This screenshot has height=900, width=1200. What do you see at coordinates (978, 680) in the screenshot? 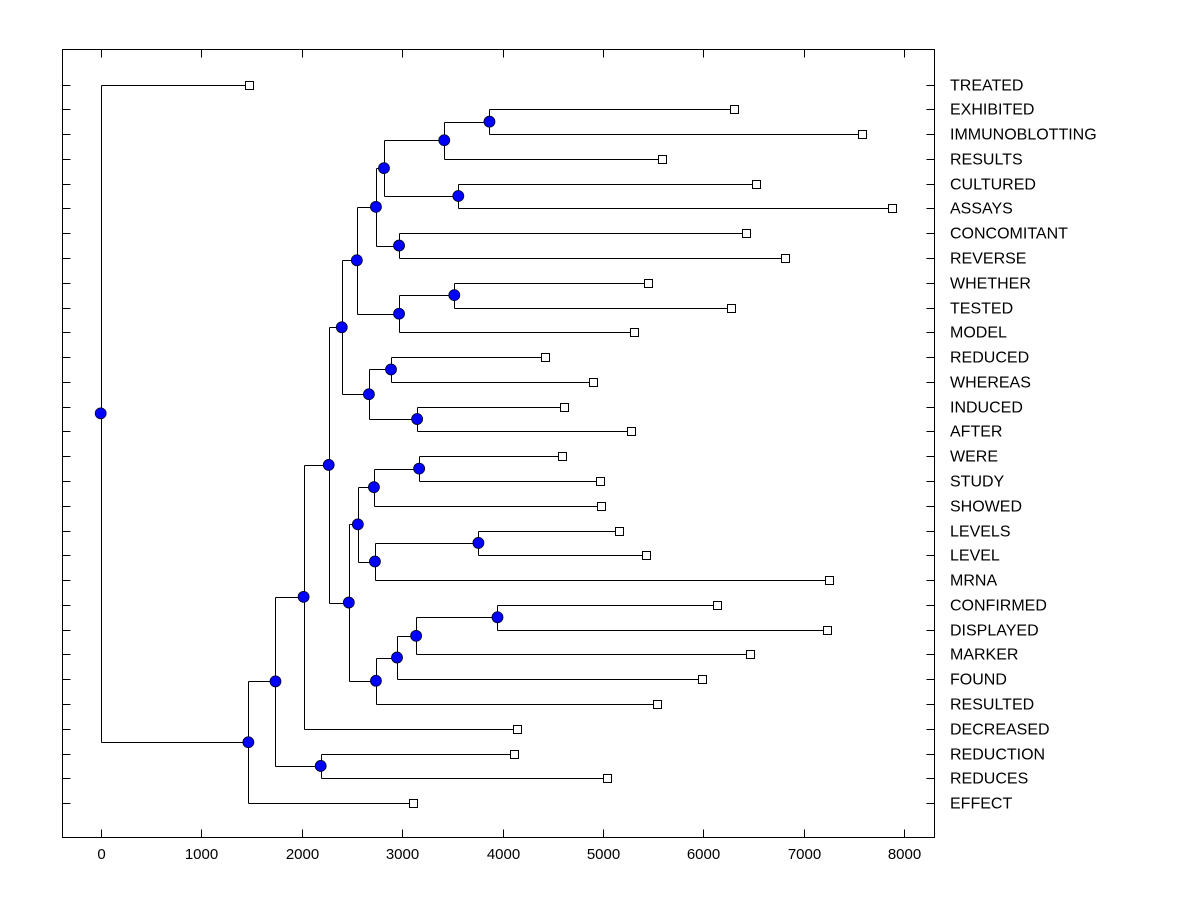
I see `leaf-label: FOUND` at bounding box center [978, 680].